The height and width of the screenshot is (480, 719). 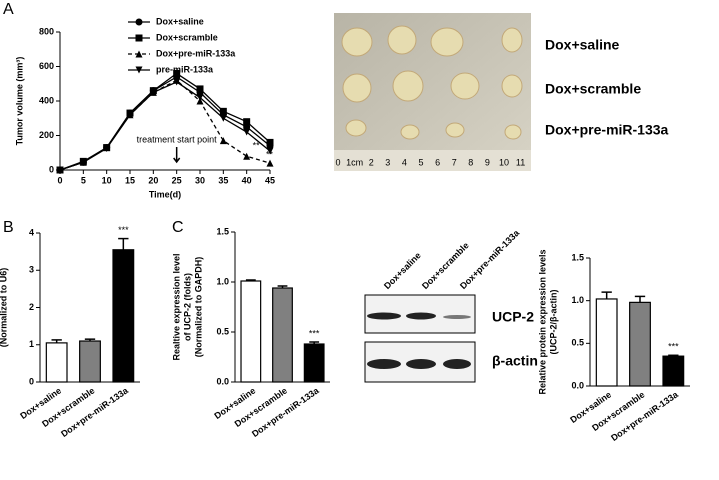 What do you see at coordinates (454, 162) in the screenshot?
I see `ruler-label: 7` at bounding box center [454, 162].